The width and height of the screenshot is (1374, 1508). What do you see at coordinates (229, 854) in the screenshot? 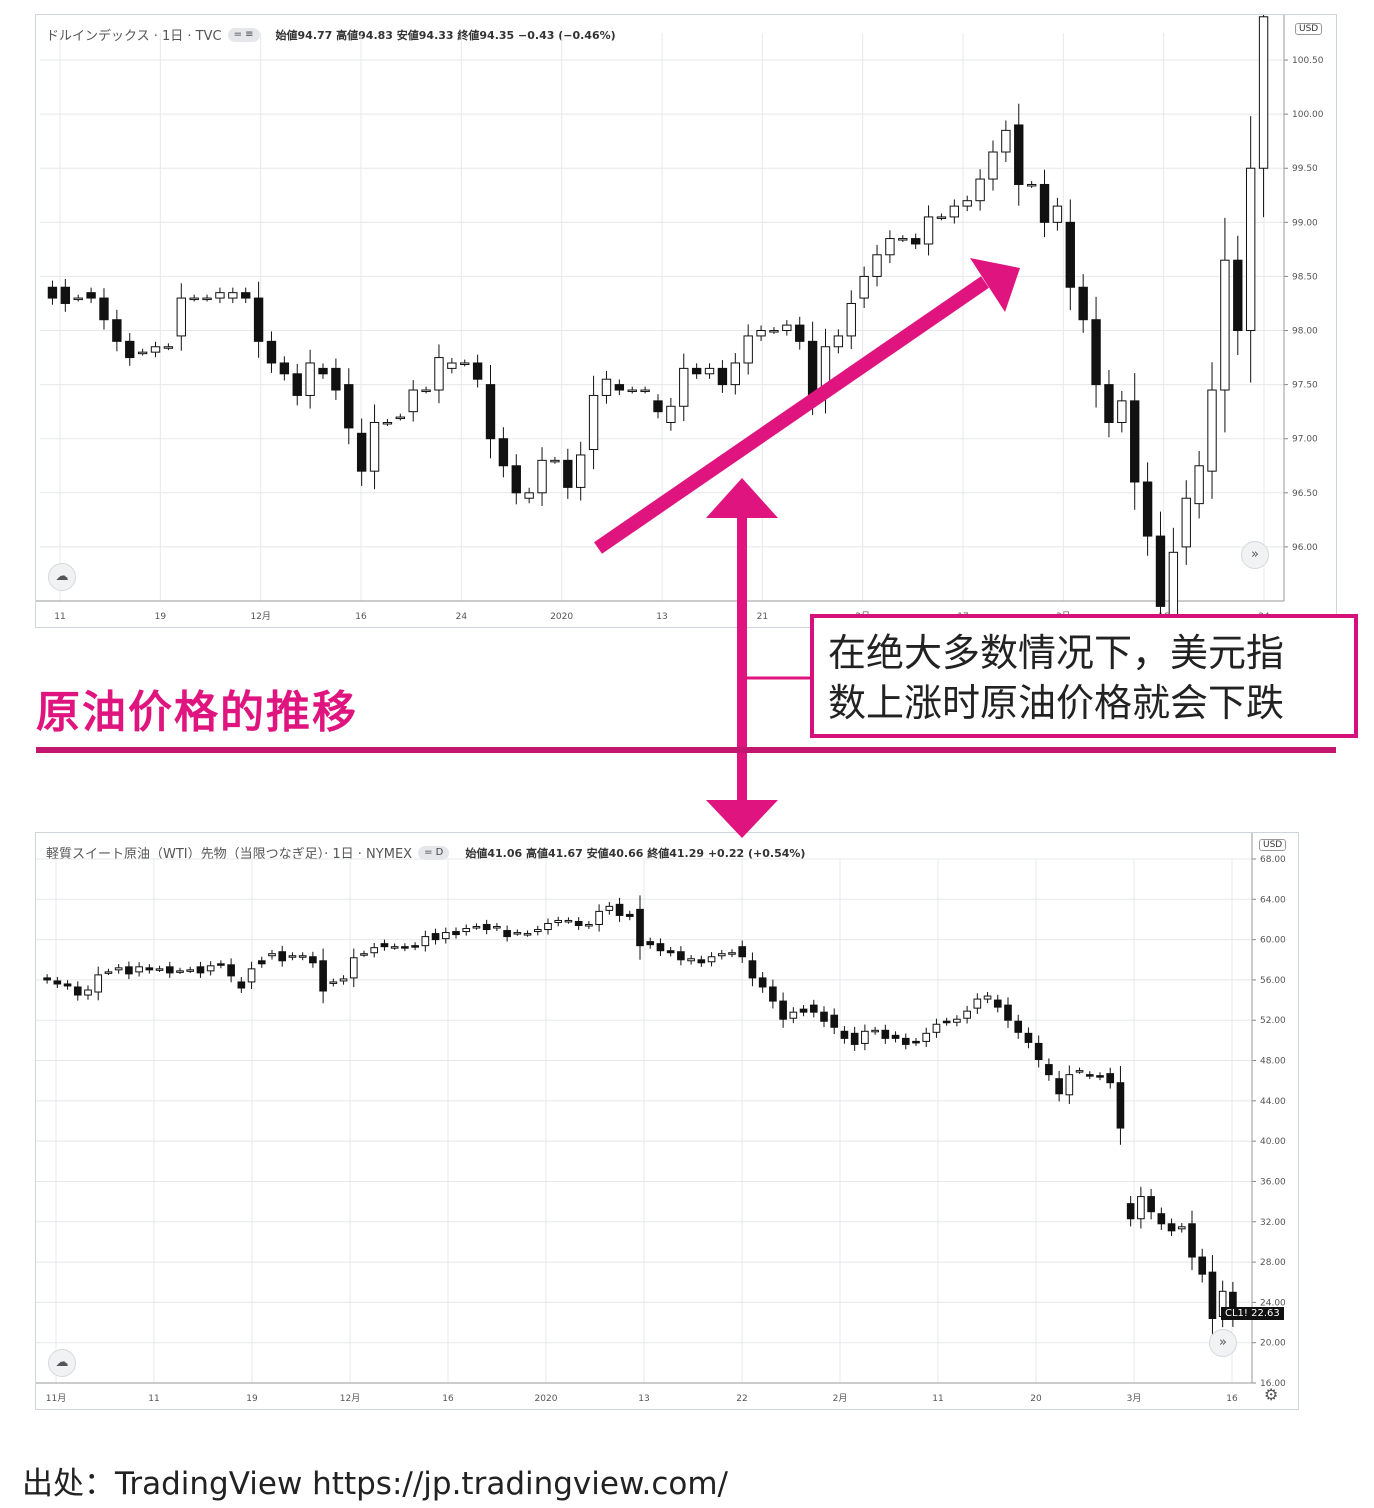
I see `chart2-symbol-title: 軽質スイート原油（WTI）先物（当限つなぎ足）· 1日 · NYMEX` at bounding box center [229, 854].